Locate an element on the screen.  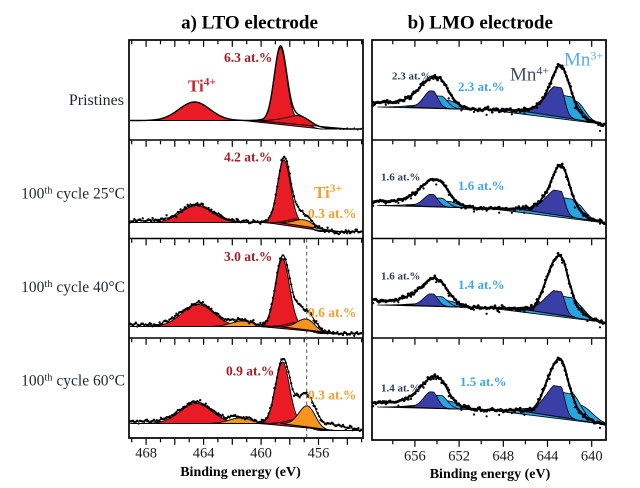
svg-text: 100th cycle 60°C is located at coordinates (73, 381).